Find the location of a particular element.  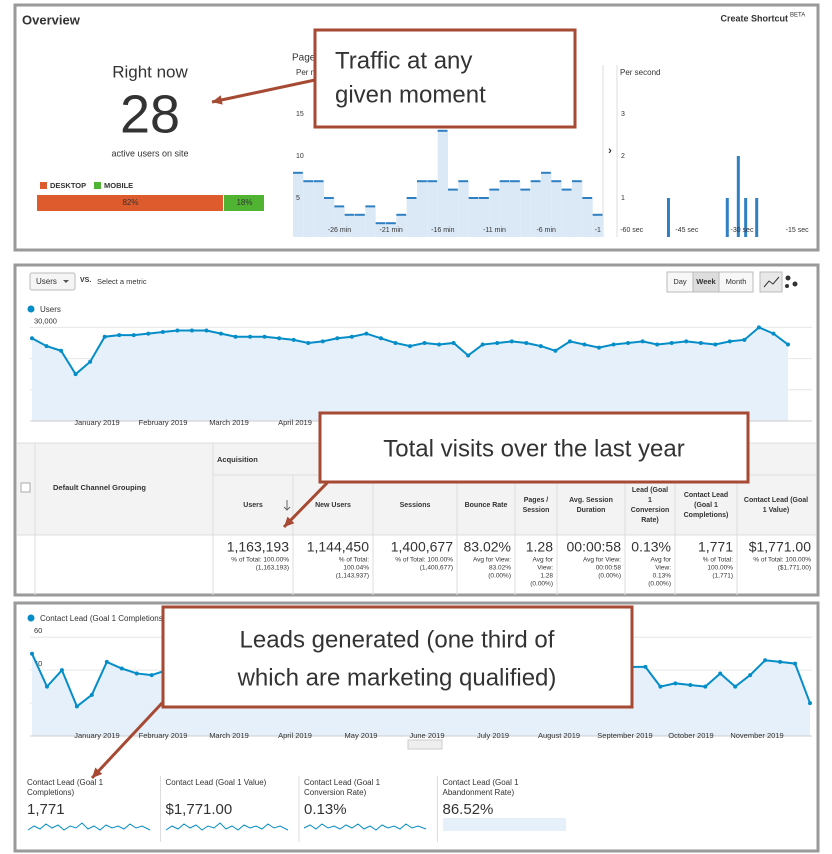

y-tick-label: 30,000 is located at coordinates (45, 320).